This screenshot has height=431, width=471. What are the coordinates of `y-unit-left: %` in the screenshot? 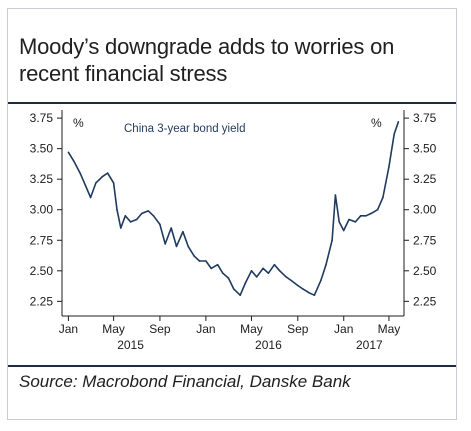 It's located at (78, 123).